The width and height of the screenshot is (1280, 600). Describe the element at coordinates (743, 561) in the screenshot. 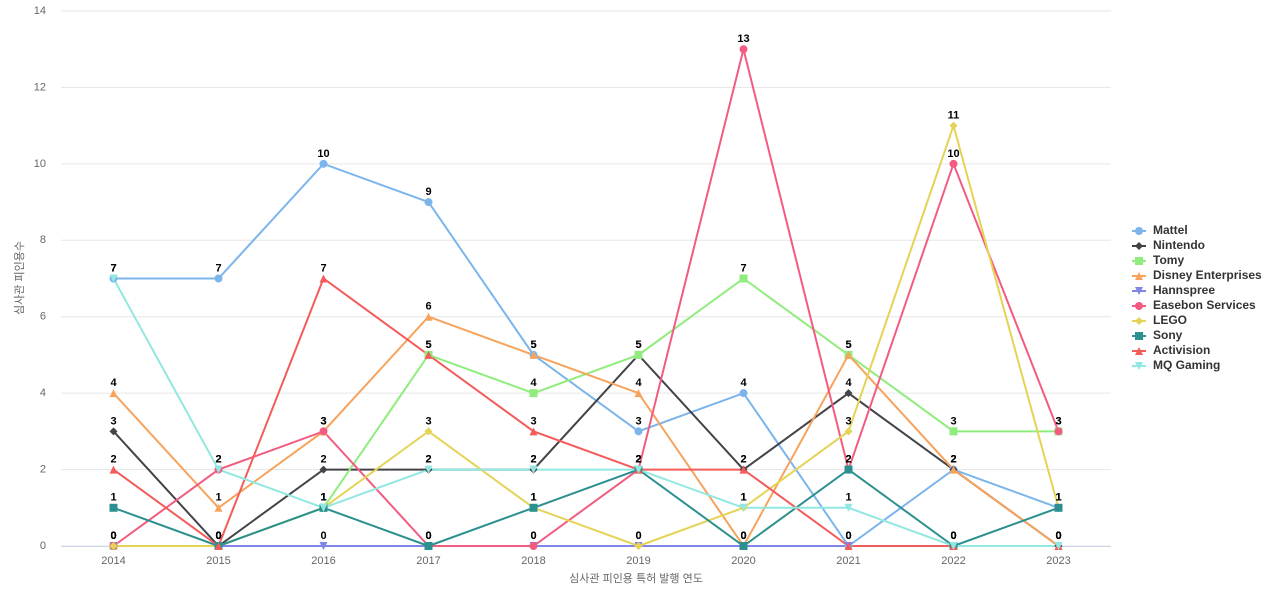

I see `x-tick-label: 2020` at that location.